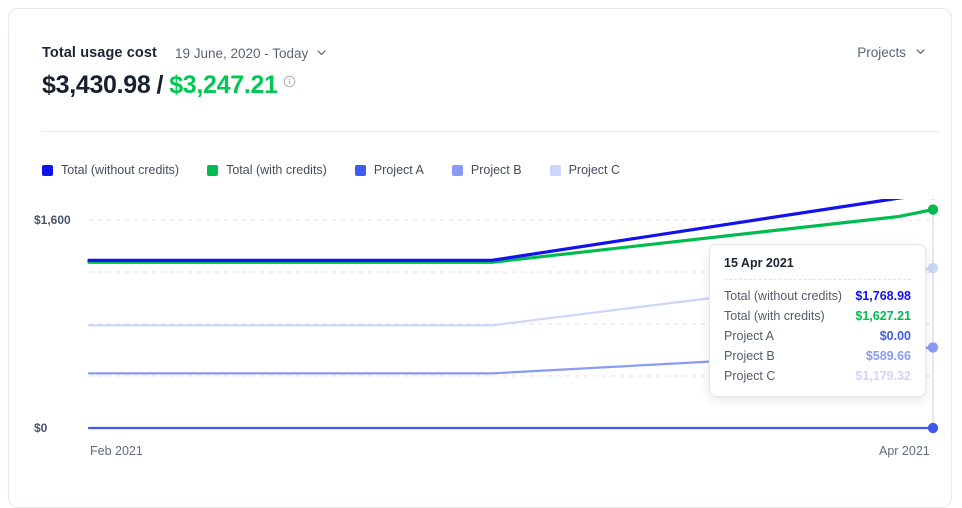 The image size is (962, 508). I want to click on tooltip-row: Total (without credits) $1,768.98, so click(817, 296).